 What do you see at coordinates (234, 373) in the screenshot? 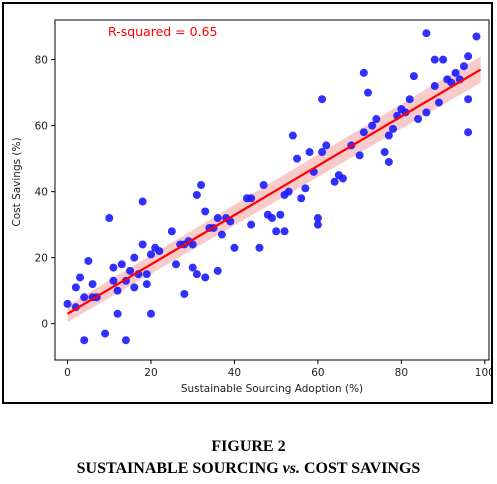
I see `x-tick-label: 40` at bounding box center [234, 373].